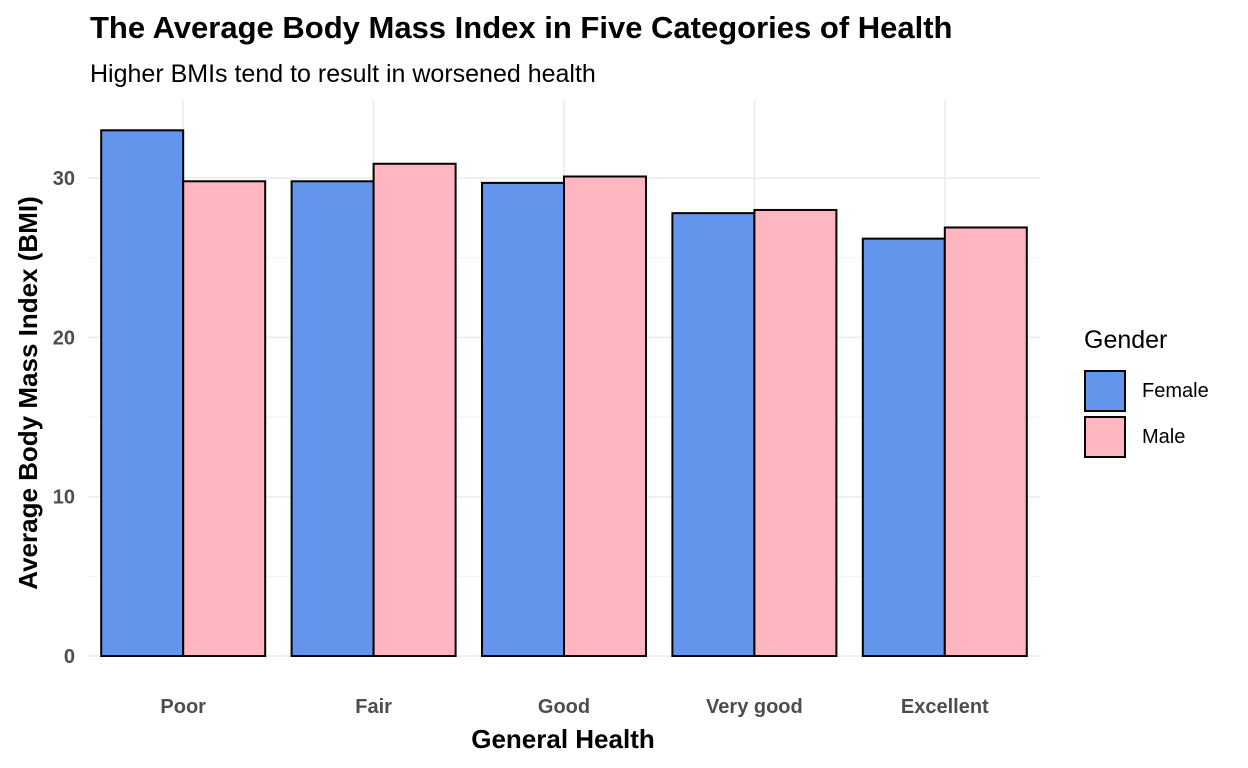 The height and width of the screenshot is (768, 1248). I want to click on legend-title: Gender, so click(1126, 340).